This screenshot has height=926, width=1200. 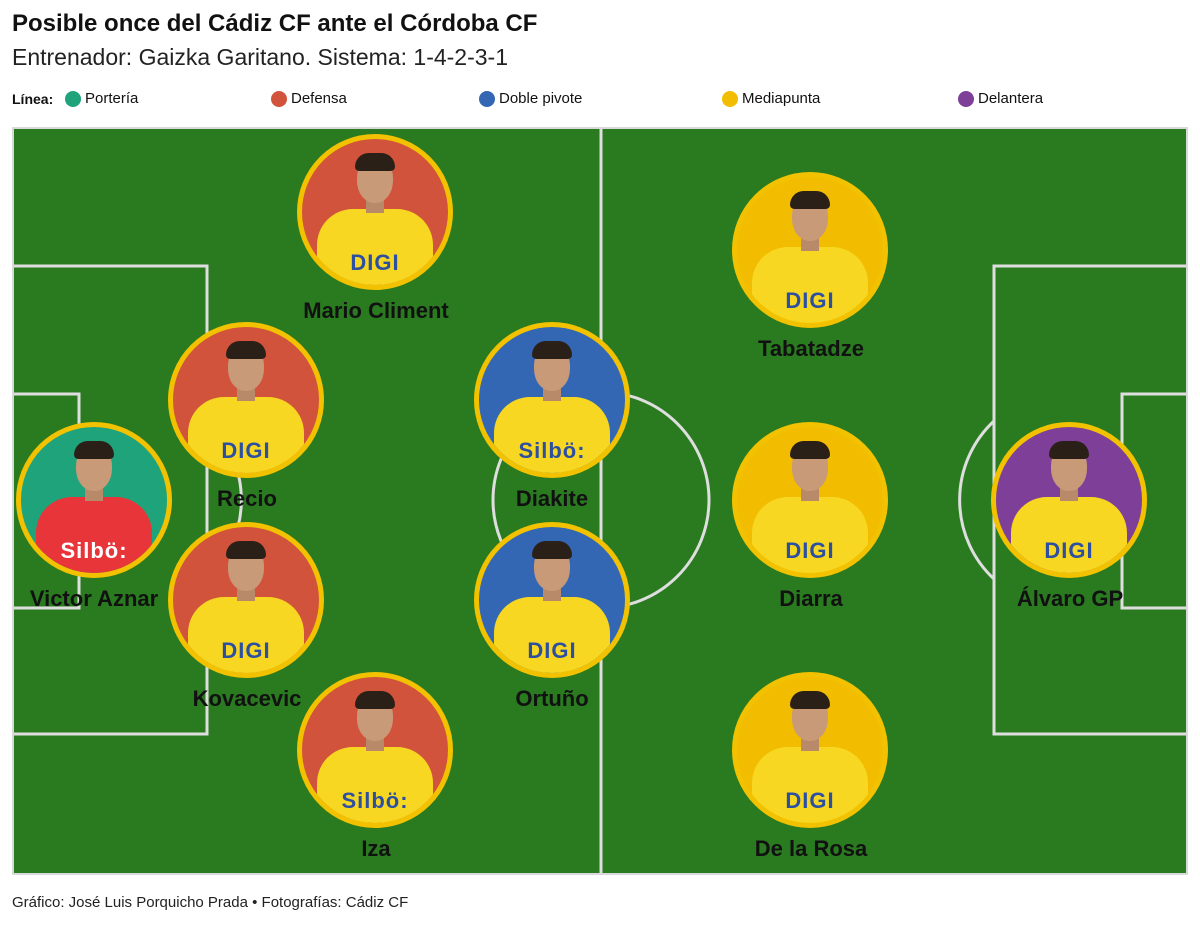 I want to click on player-photo-tabatadze: DIGI, so click(x=810, y=250).